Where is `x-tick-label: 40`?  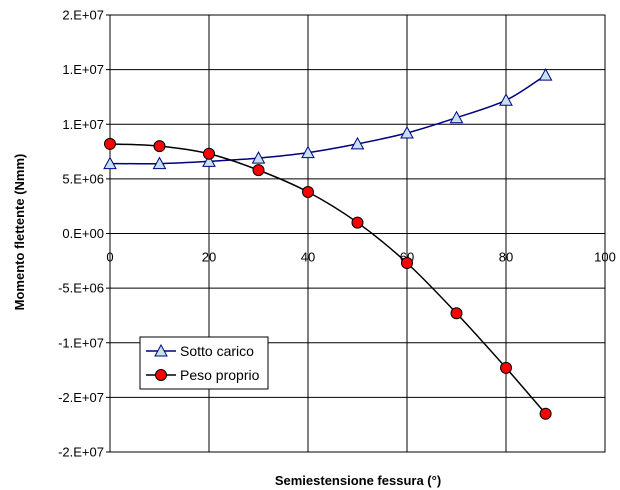
x-tick-label: 40 is located at coordinates (308, 257).